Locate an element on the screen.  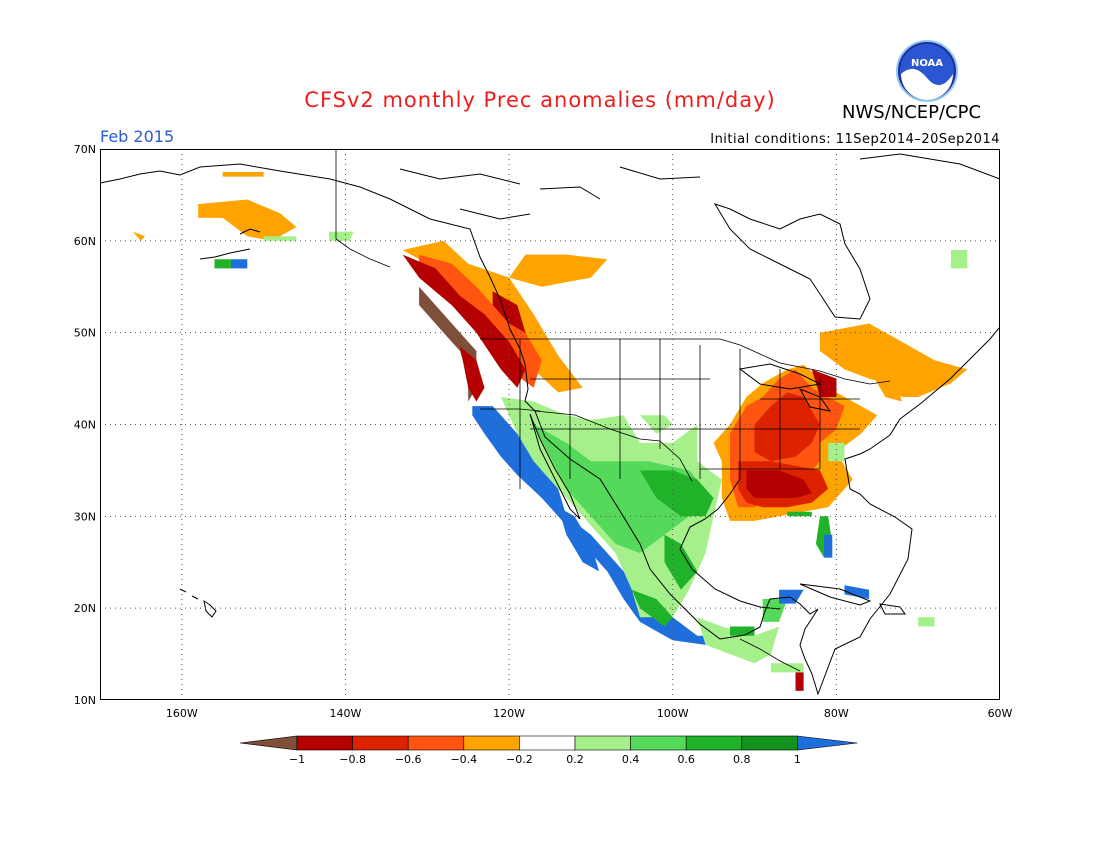
lat-tick-label: 30N is located at coordinates (85, 516).